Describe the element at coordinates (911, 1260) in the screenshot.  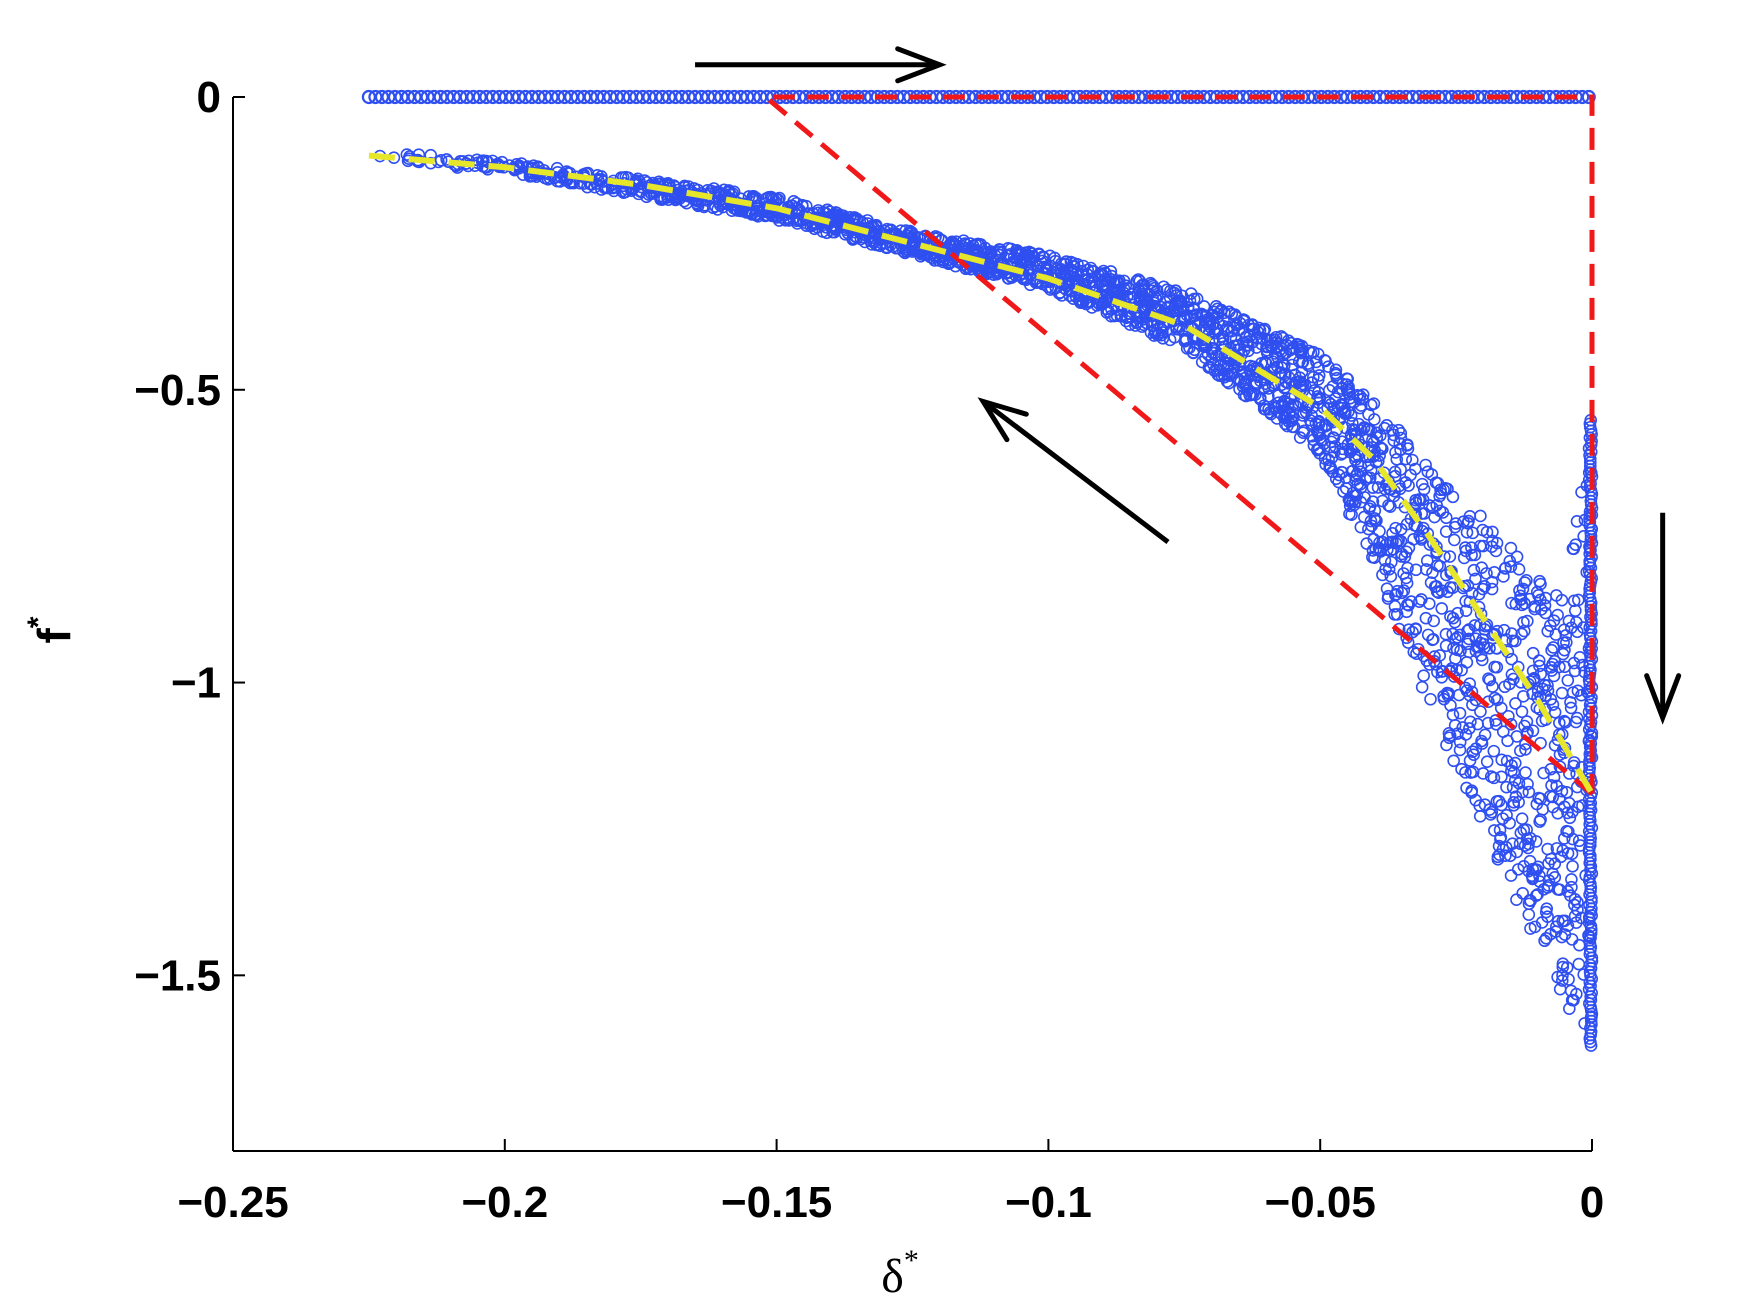
I see `x-axis-title-superscript: *` at that location.